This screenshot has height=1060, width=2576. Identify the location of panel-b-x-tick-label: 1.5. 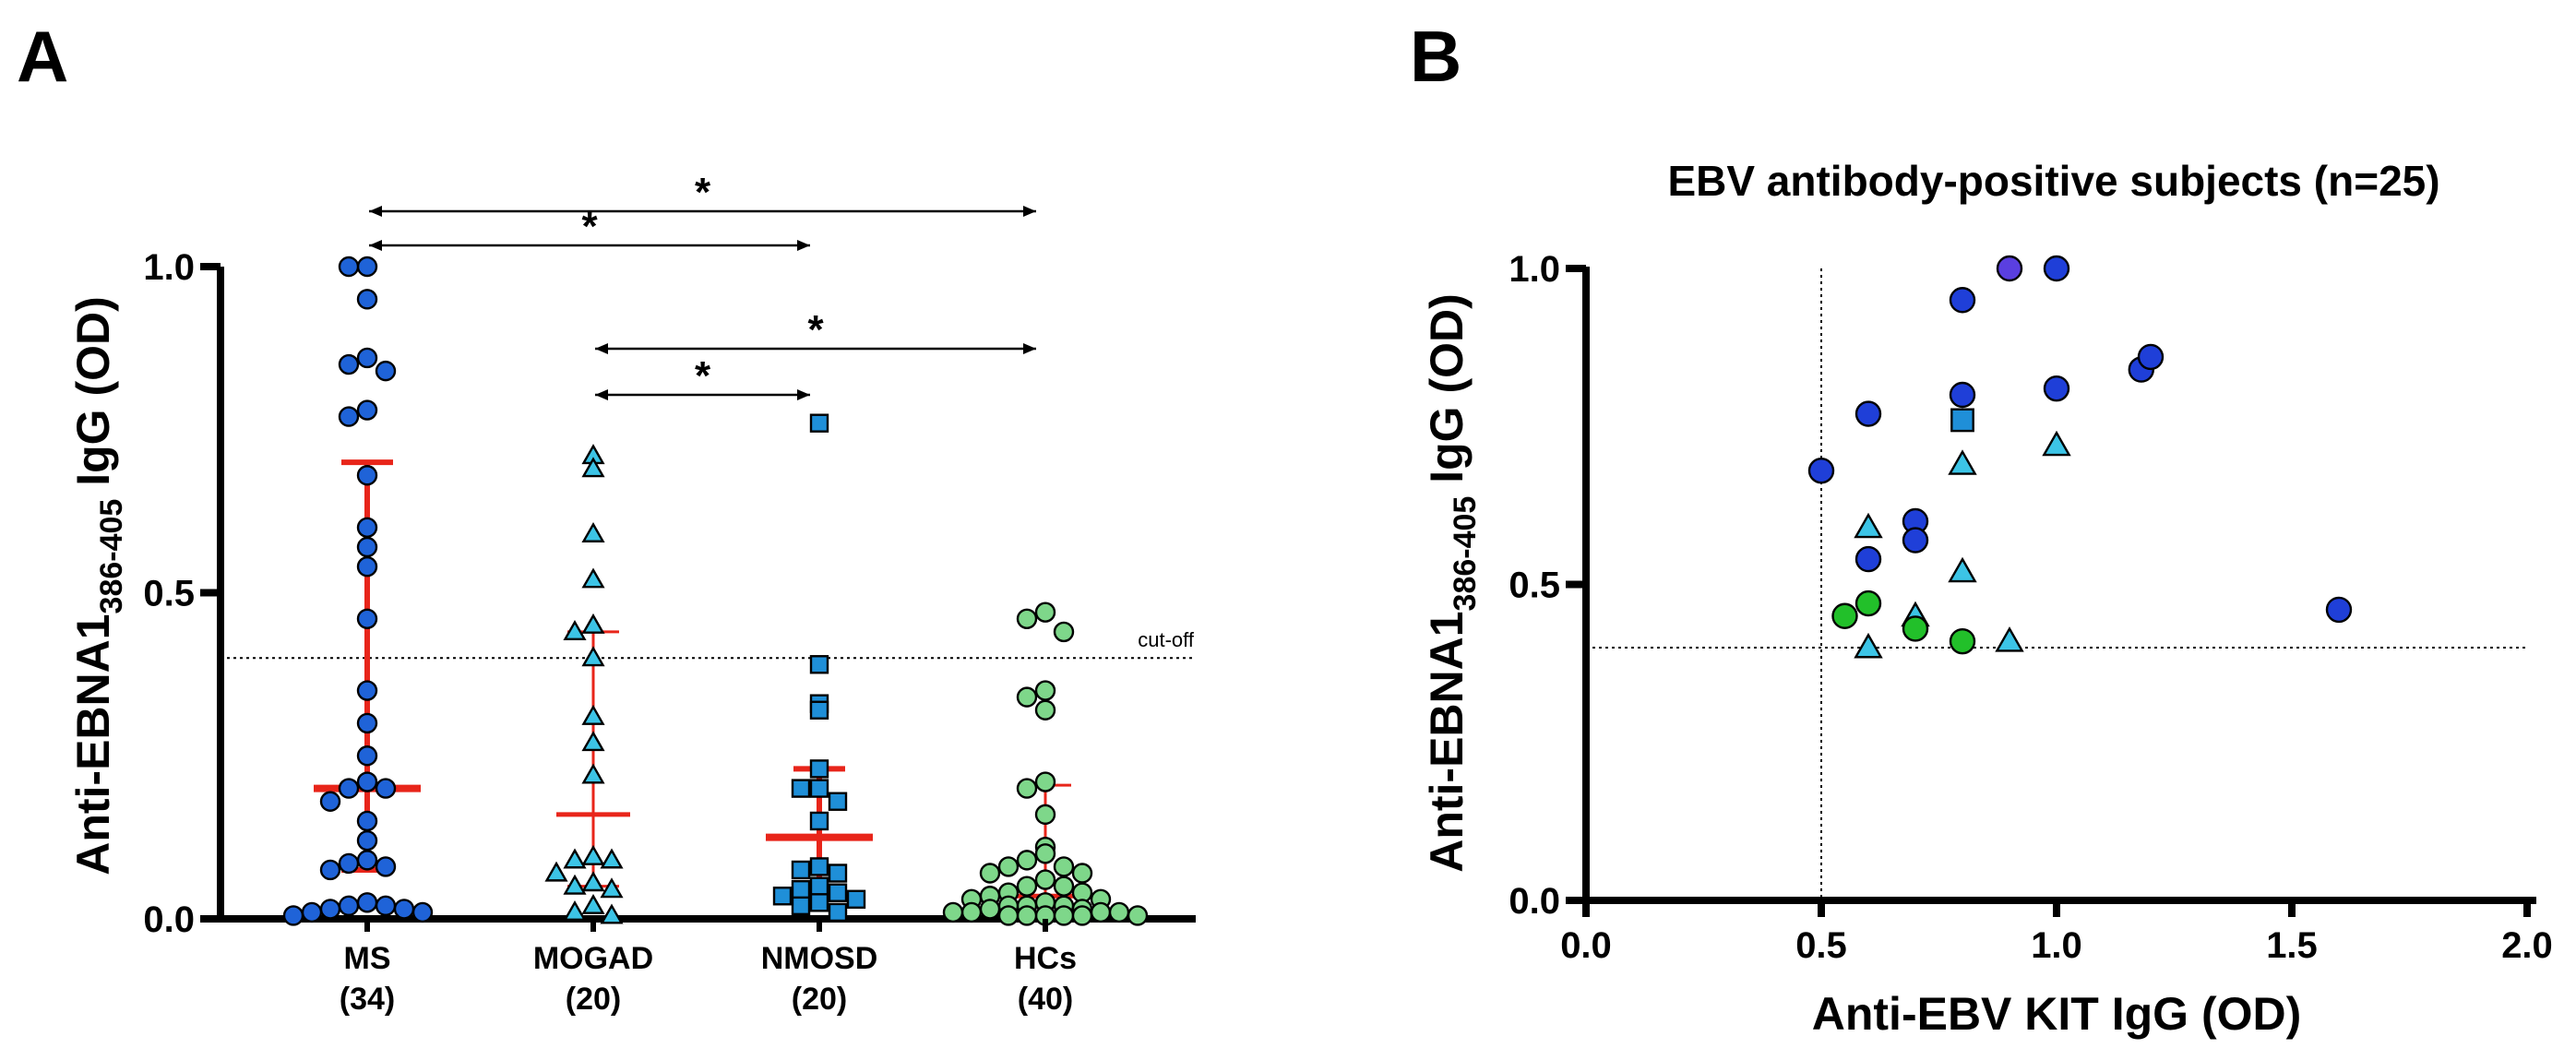
(2292, 945).